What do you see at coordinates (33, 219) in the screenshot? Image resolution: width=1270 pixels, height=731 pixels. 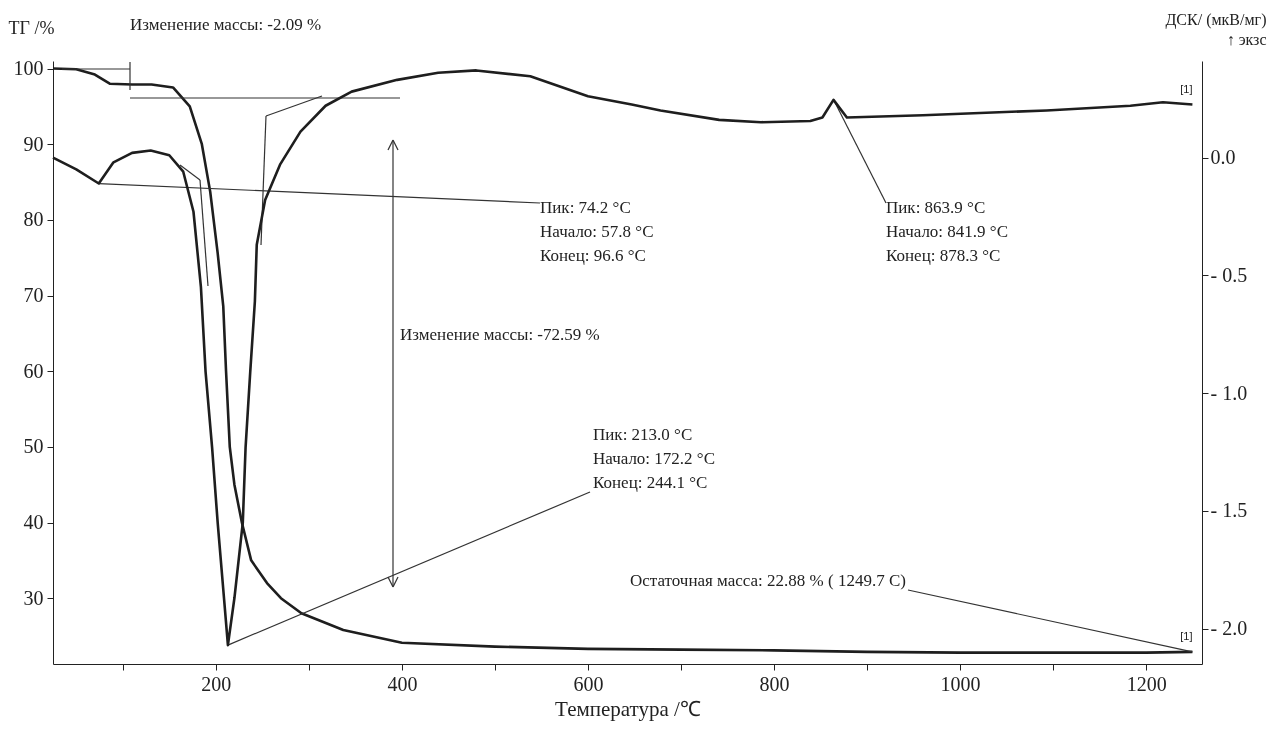 I see `y-tick-label: 80` at bounding box center [33, 219].